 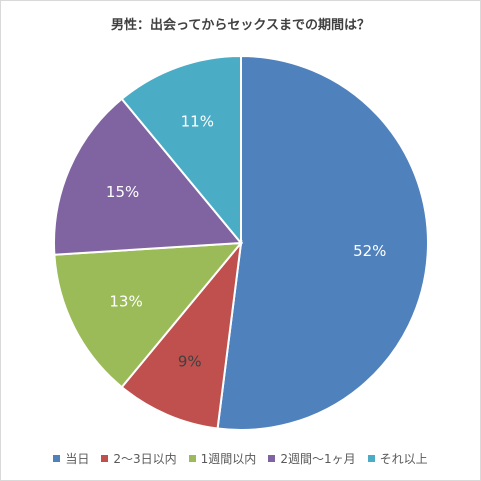 What do you see at coordinates (145, 459) in the screenshot?
I see `legend-label: 2〜3日以内` at bounding box center [145, 459].